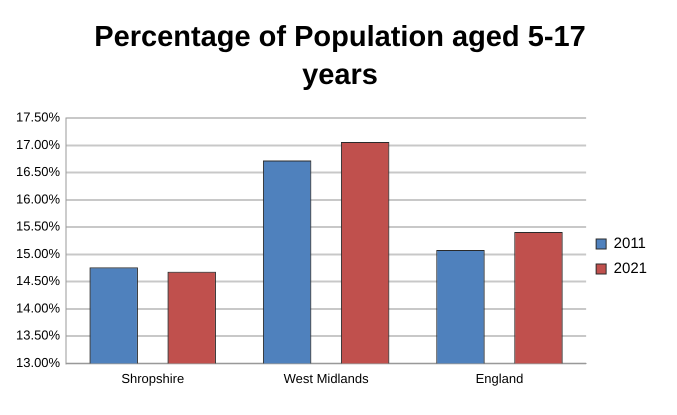 This screenshot has height=415, width=677. Describe the element at coordinates (38, 226) in the screenshot. I see `y-tick-label: 15.50%` at that location.